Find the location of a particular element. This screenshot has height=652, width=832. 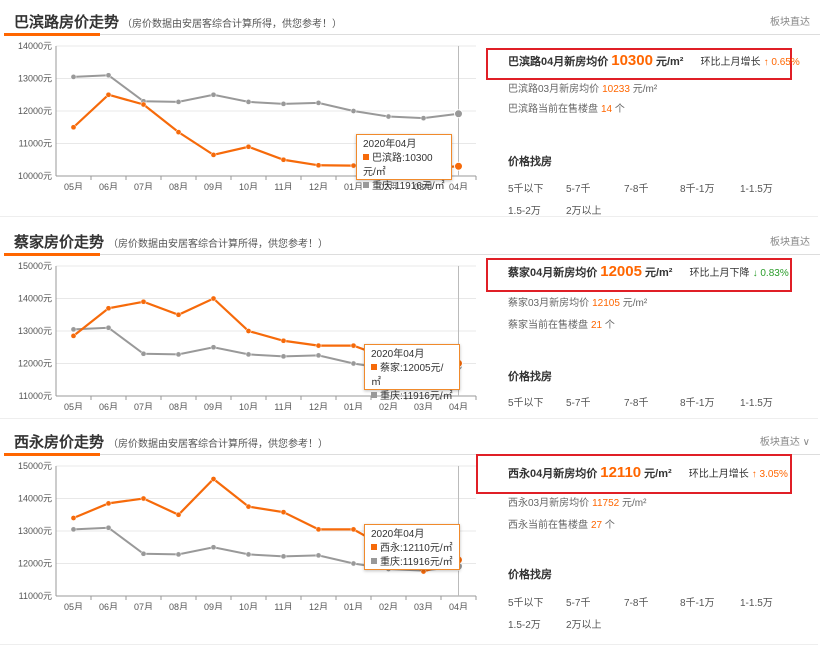

legend-square-icon is located at coordinates (374, 367).